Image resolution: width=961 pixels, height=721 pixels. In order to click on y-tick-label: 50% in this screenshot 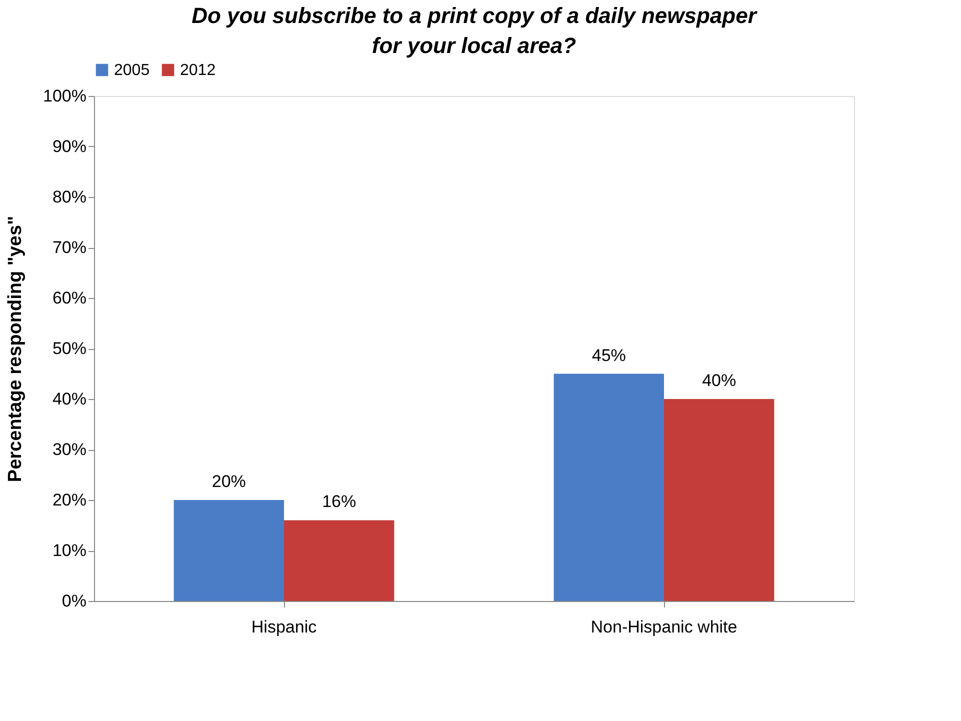, I will do `click(69, 348)`.